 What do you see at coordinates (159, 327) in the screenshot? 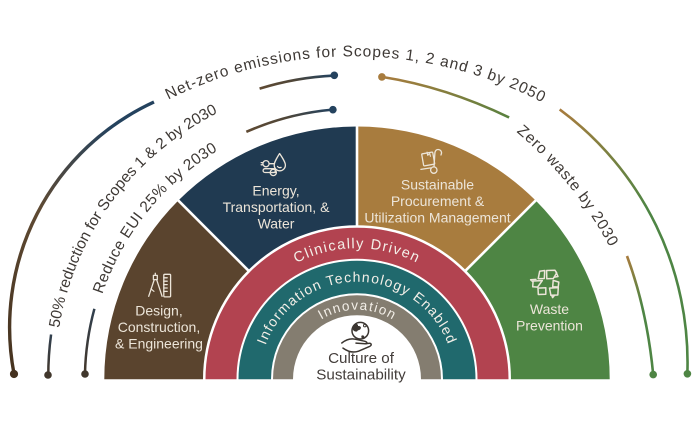
I see `svg-text:Design,Construction,& Engineer: Design, Construction, & Engineering` at bounding box center [159, 327].